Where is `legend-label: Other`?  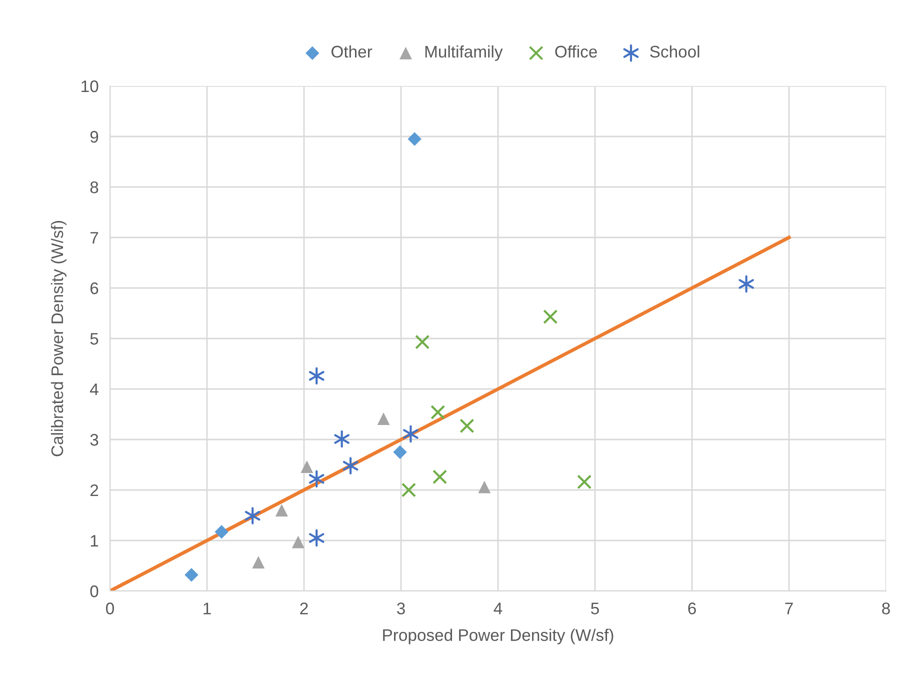
legend-label: Other is located at coordinates (351, 51).